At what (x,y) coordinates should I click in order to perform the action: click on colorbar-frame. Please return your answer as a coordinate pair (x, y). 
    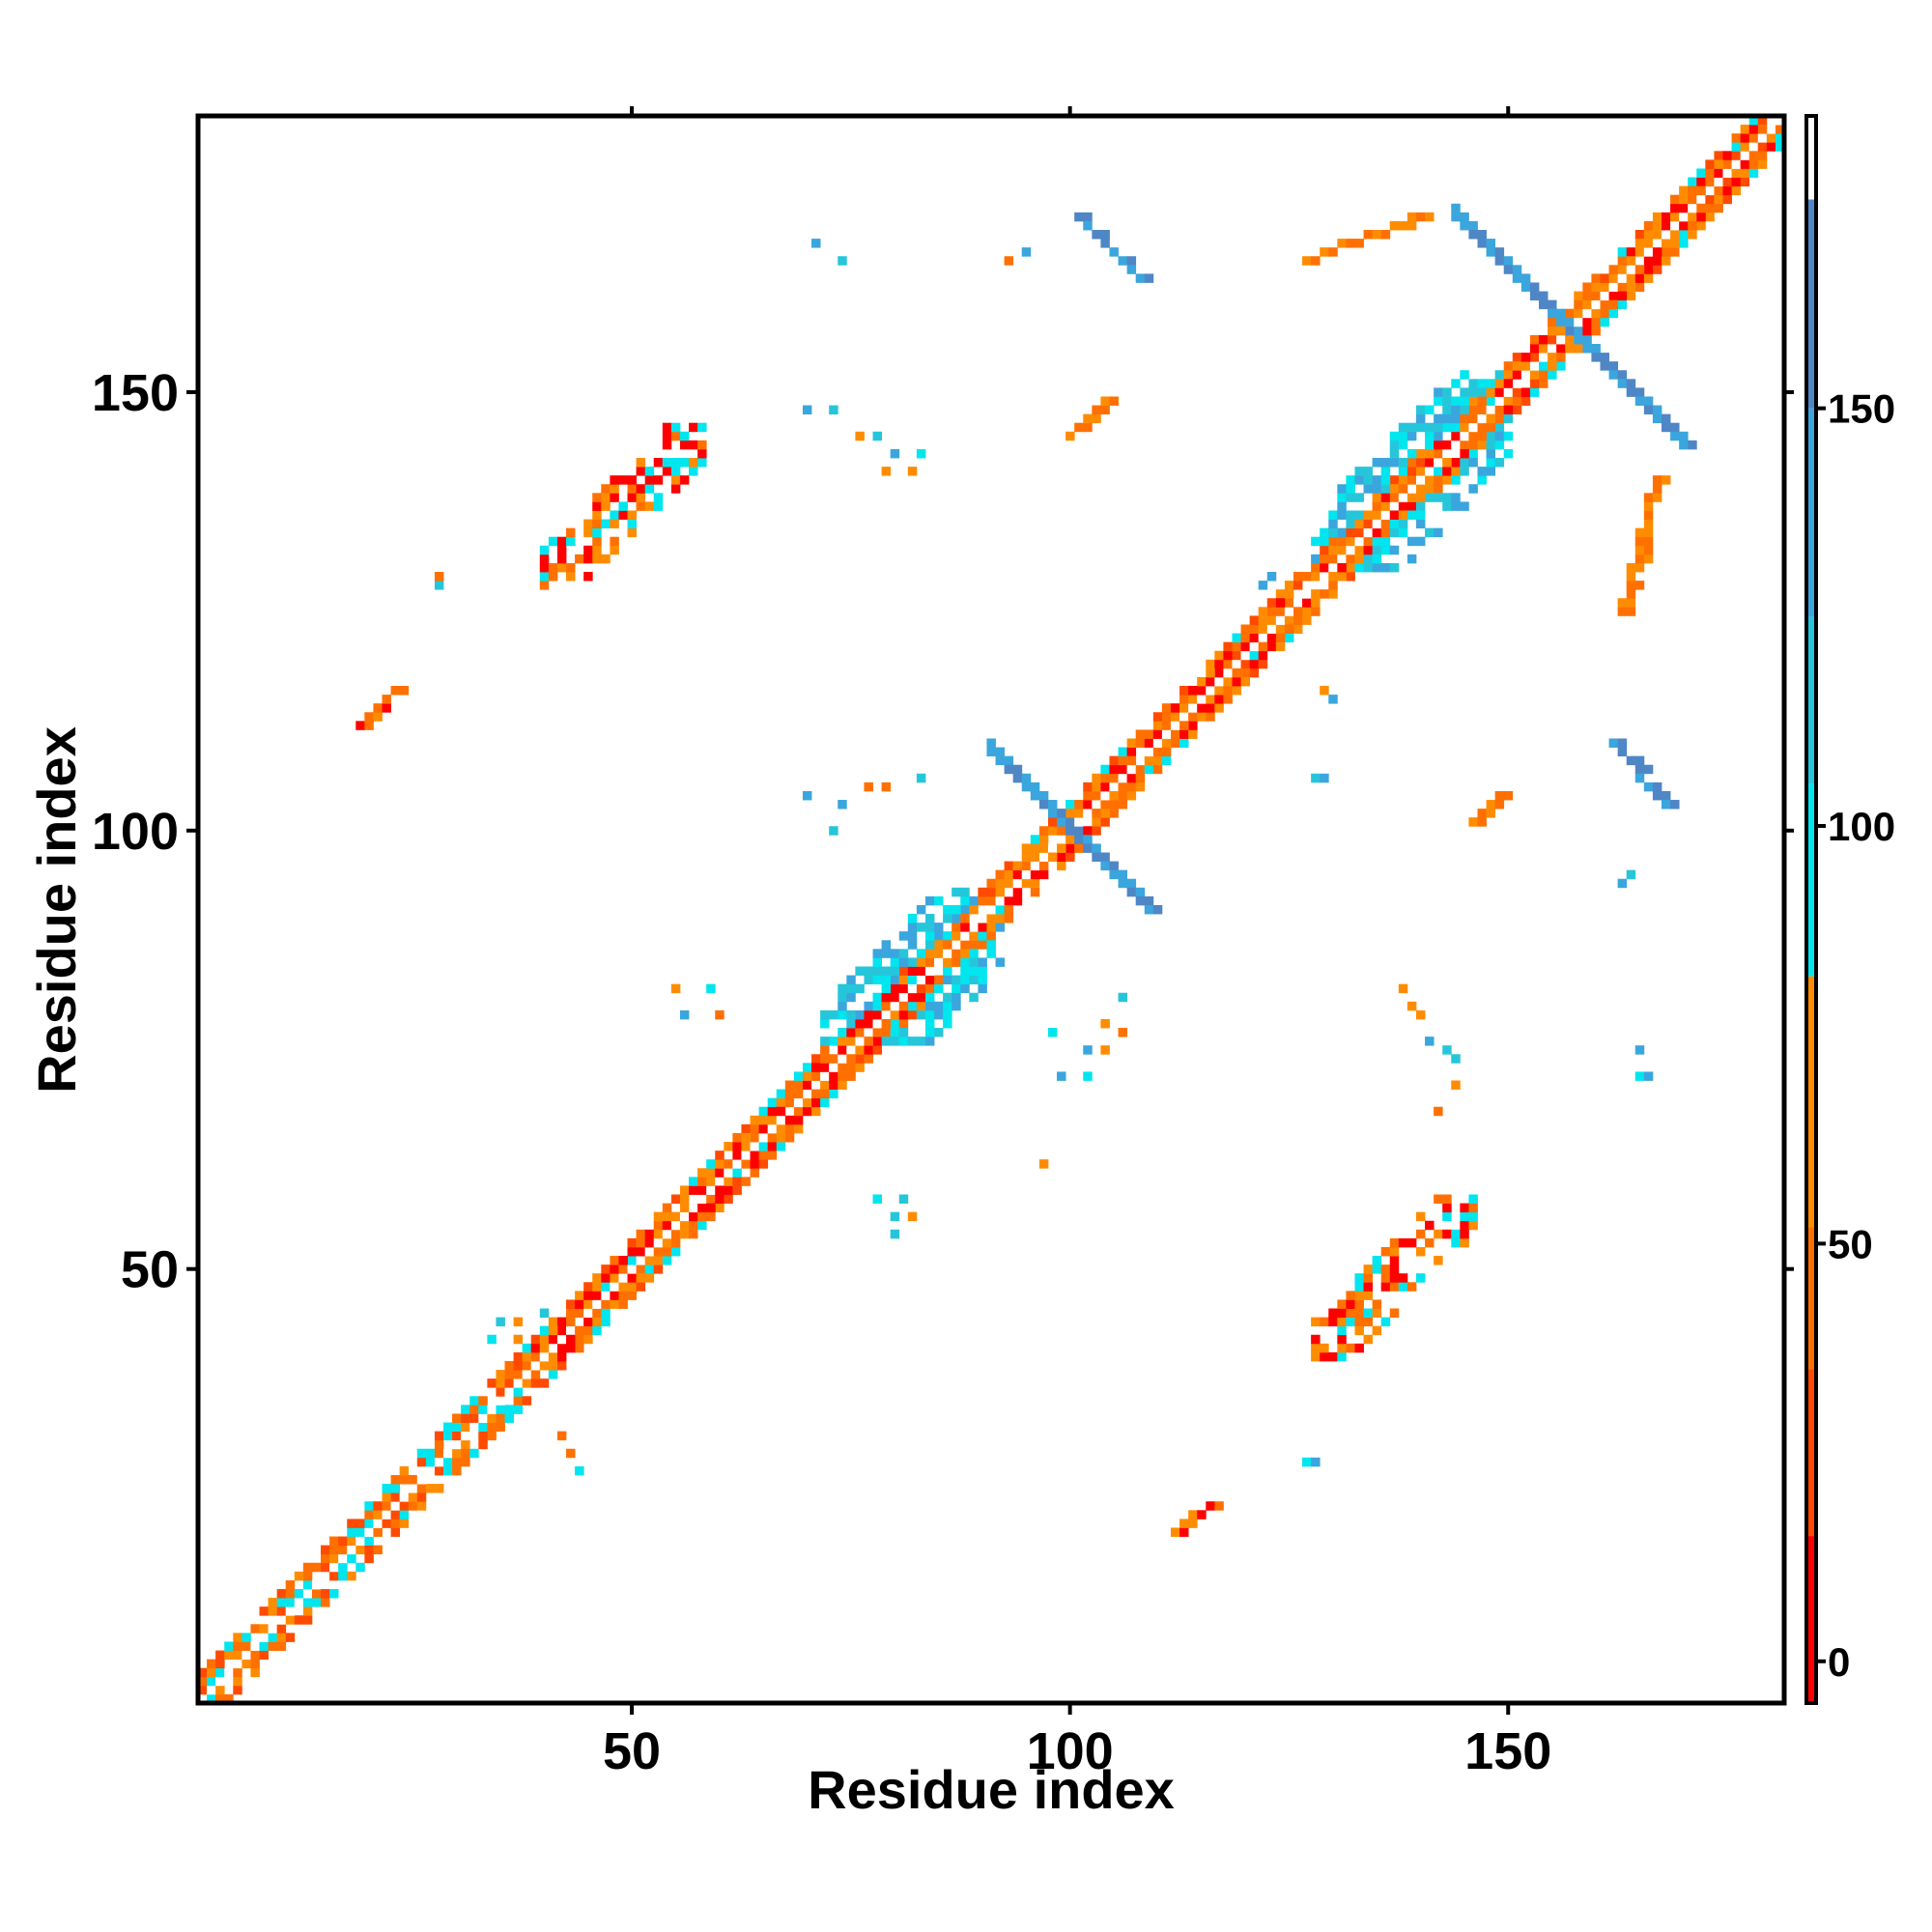
    Looking at the image, I should click on (1811, 909).